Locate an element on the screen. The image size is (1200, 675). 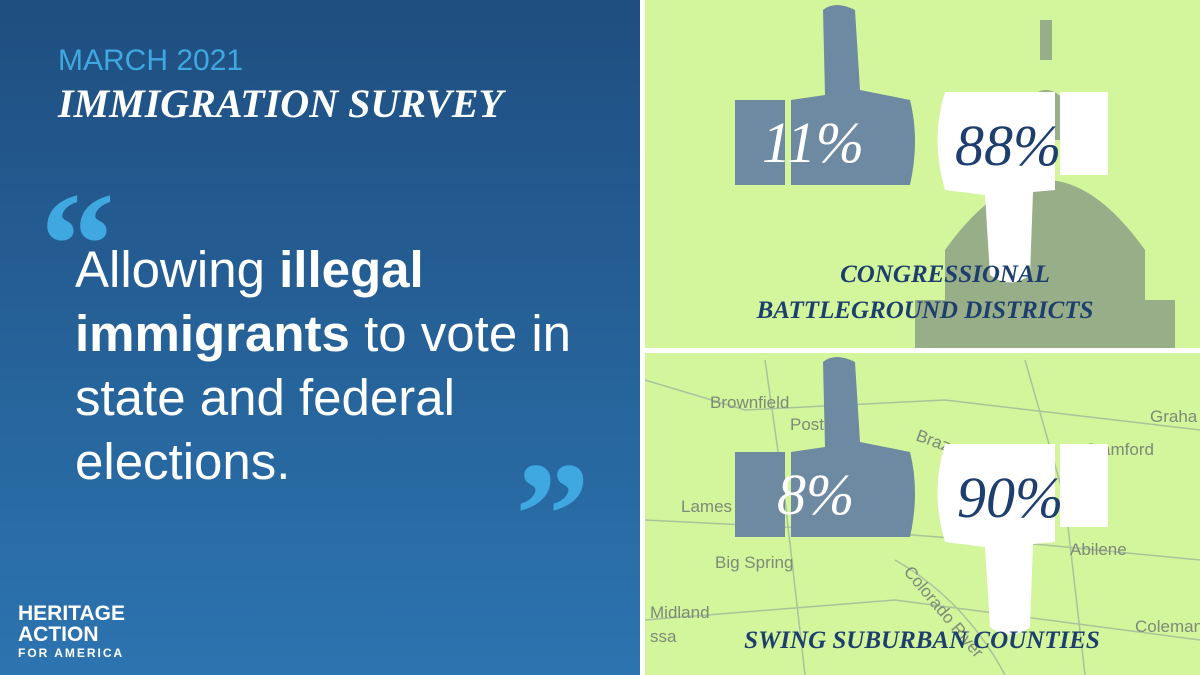
open-quote: “ is located at coordinates (77, 245).